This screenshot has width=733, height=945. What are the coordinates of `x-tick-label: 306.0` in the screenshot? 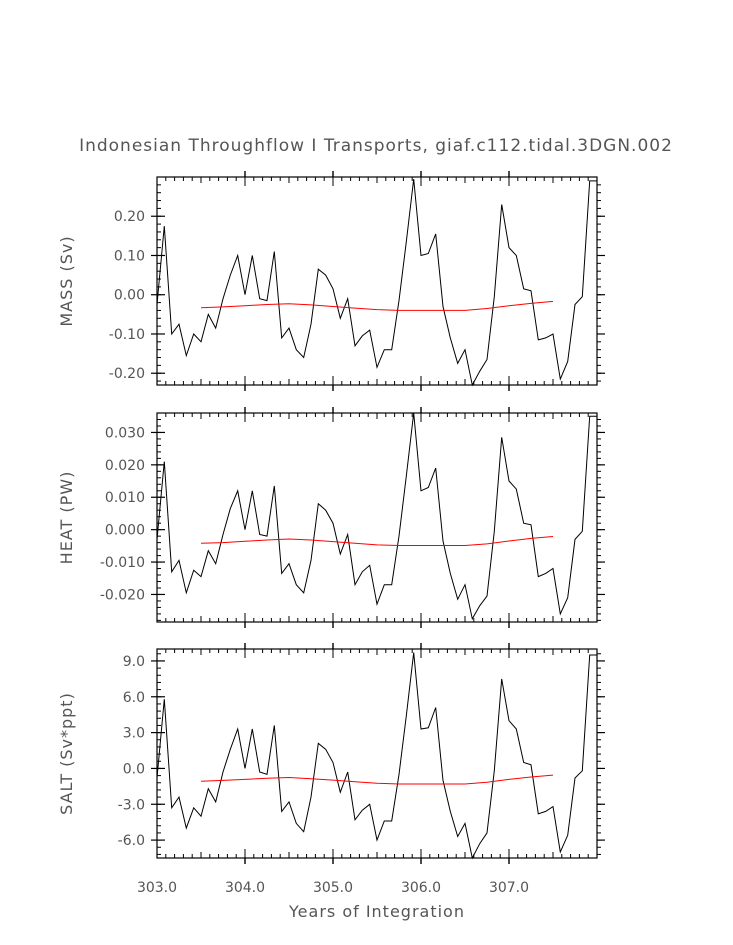 It's located at (421, 888).